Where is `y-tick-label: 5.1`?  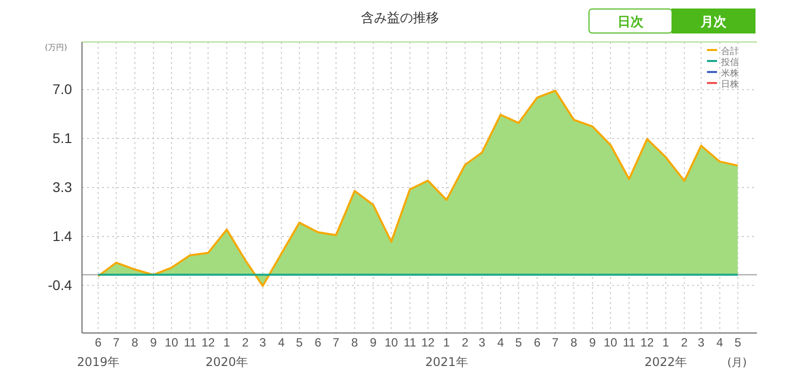 y-tick-label: 5.1 is located at coordinates (62, 138).